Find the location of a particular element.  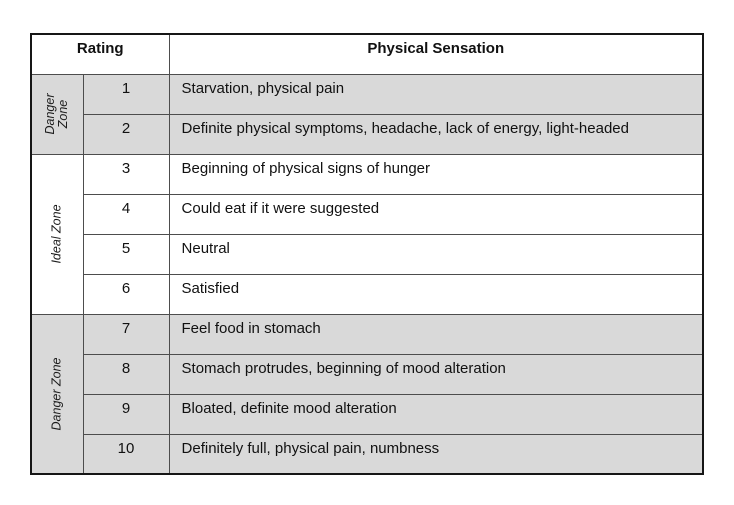

ideal-zone-label-text: Ideal Zone is located at coordinates (56, 234).